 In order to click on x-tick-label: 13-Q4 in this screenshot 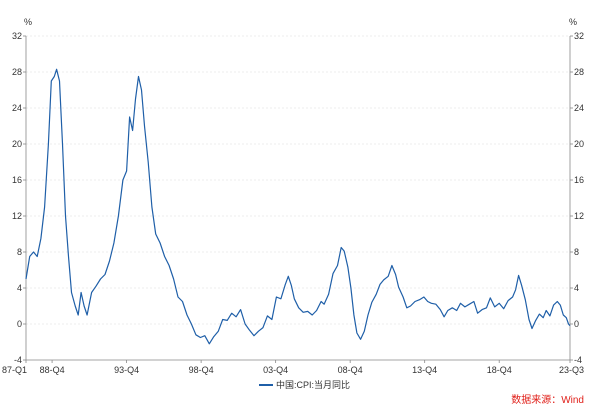, I will do `click(424, 370)`.